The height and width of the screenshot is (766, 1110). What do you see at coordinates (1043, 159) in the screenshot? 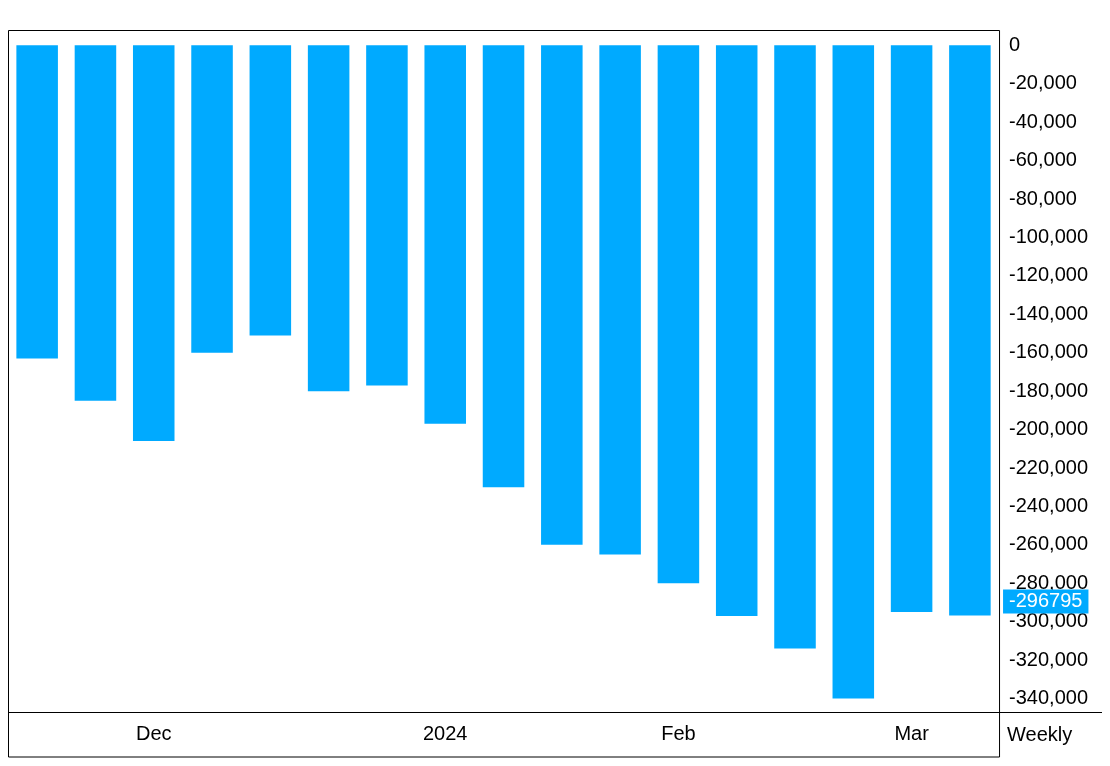
I see `y-tick-label: -60,000` at bounding box center [1043, 159].